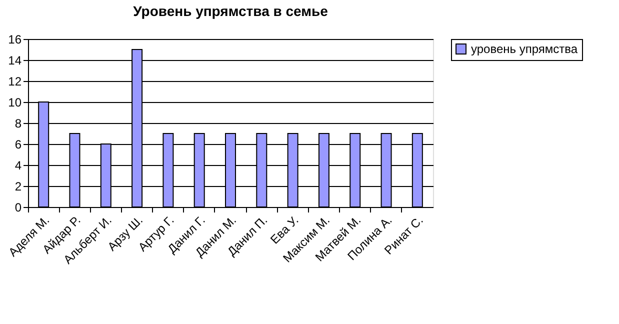 The height and width of the screenshot is (324, 619). What do you see at coordinates (18, 165) in the screenshot?
I see `y-tick-label: 4` at bounding box center [18, 165].